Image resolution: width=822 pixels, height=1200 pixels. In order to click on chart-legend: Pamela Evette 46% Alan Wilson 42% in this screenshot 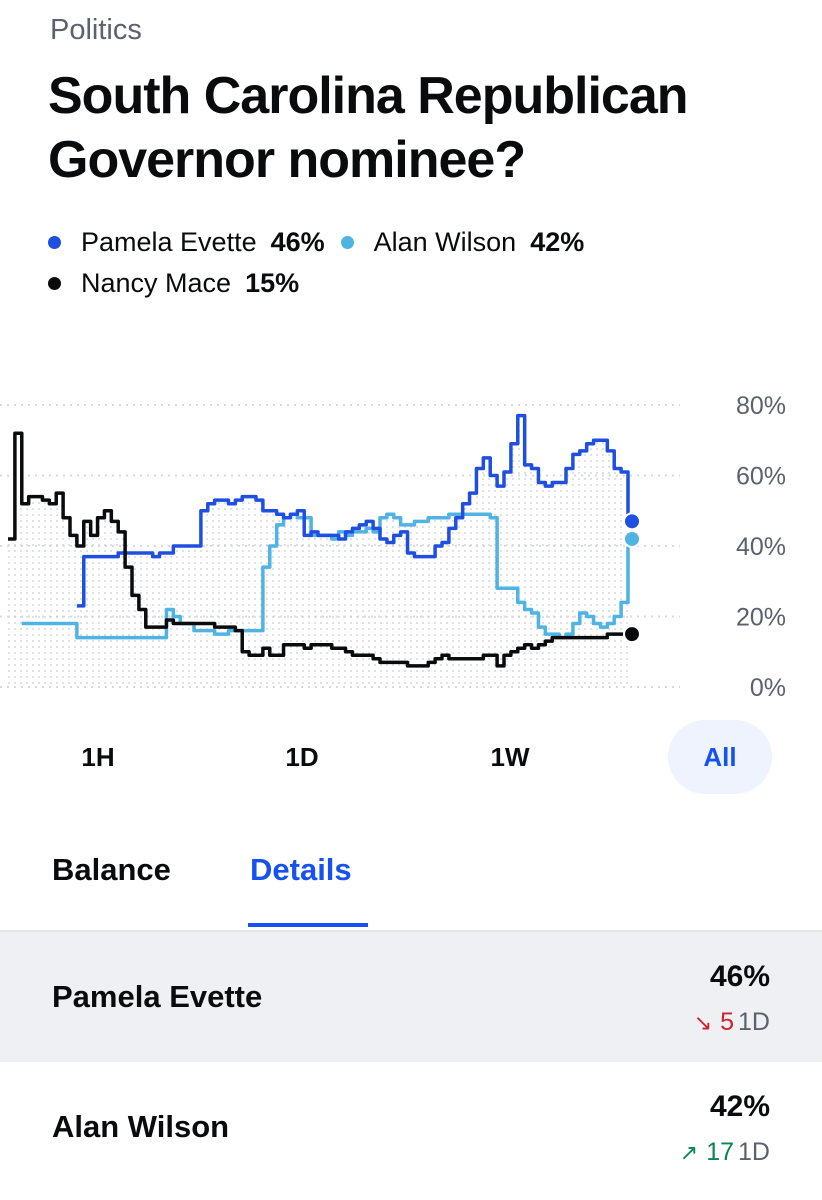, I will do `click(324, 242)`.